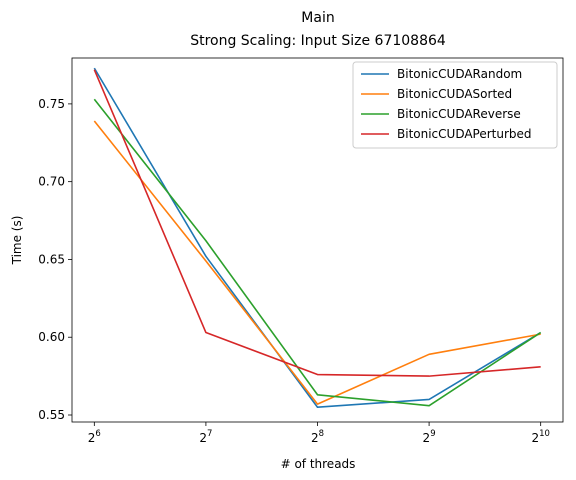  Describe the element at coordinates (51, 415) in the screenshot. I see `y-tick-label: 0.55` at that location.